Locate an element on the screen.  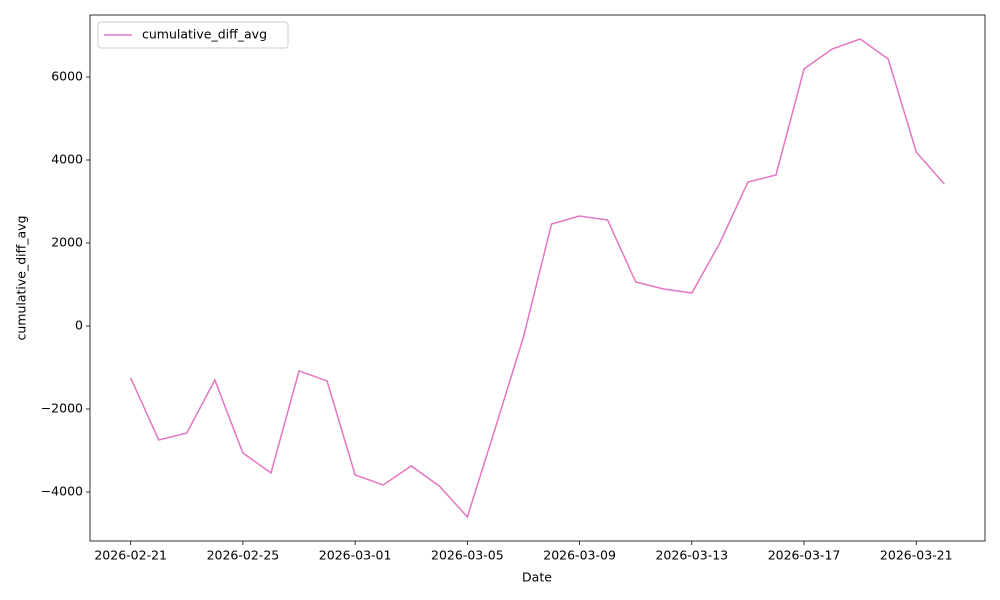
y-tick-label: −4000 is located at coordinates (62, 490).